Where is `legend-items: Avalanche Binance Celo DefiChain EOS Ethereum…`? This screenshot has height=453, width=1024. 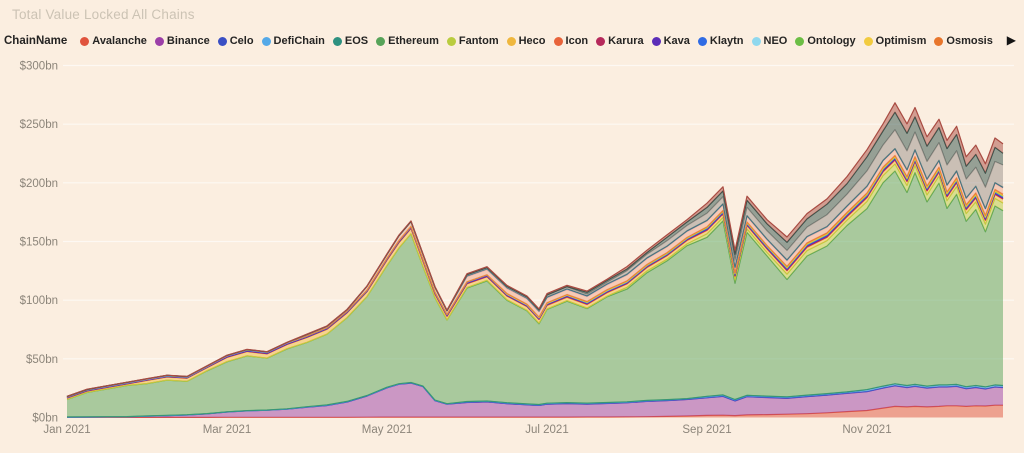 legend-items: Avalanche Binance Celo DefiChain EOS Ethereum… is located at coordinates (539, 41).